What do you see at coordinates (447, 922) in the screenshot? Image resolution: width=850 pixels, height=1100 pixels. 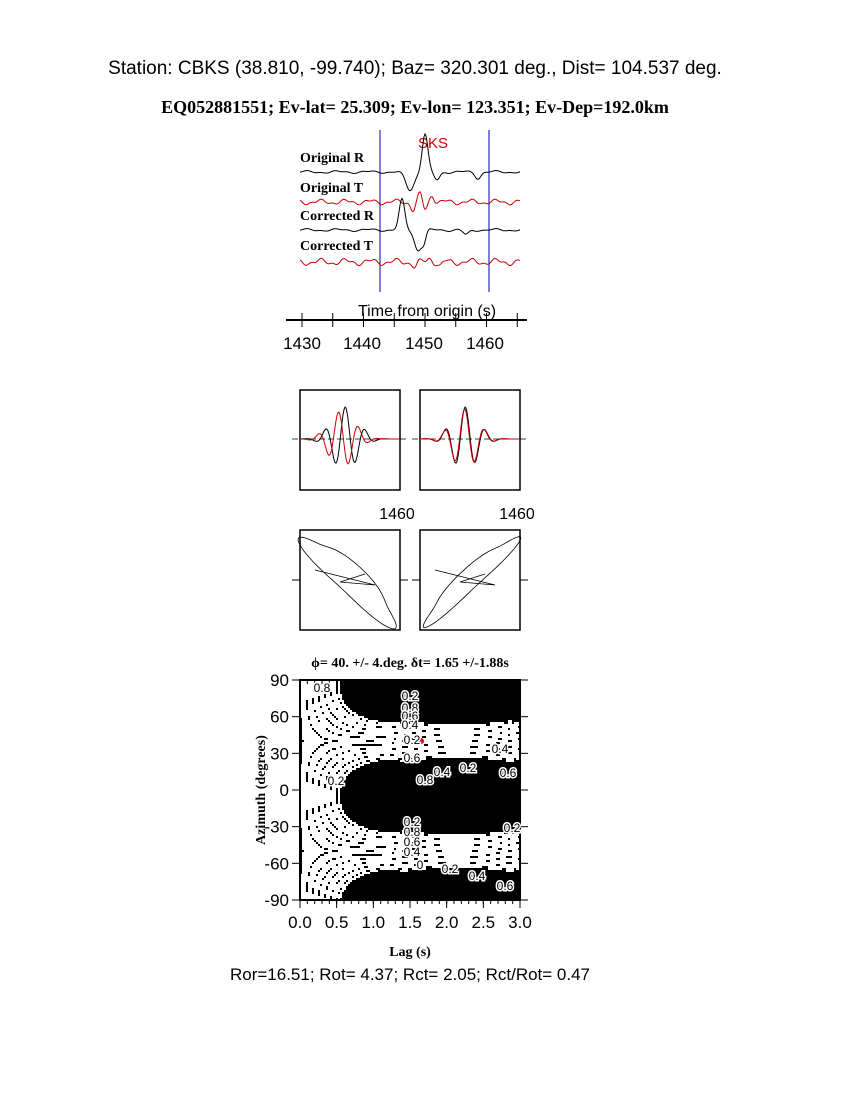 I see `x-tick-label: 2.0` at bounding box center [447, 922].